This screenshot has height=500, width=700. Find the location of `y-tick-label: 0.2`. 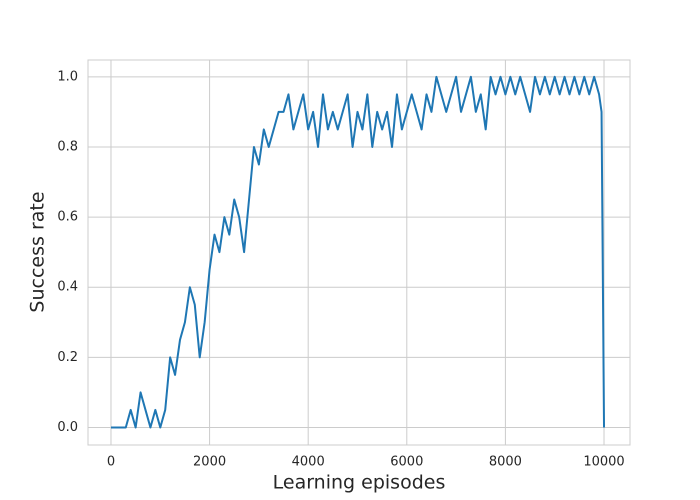

y-tick-label: 0.2 is located at coordinates (67, 357).